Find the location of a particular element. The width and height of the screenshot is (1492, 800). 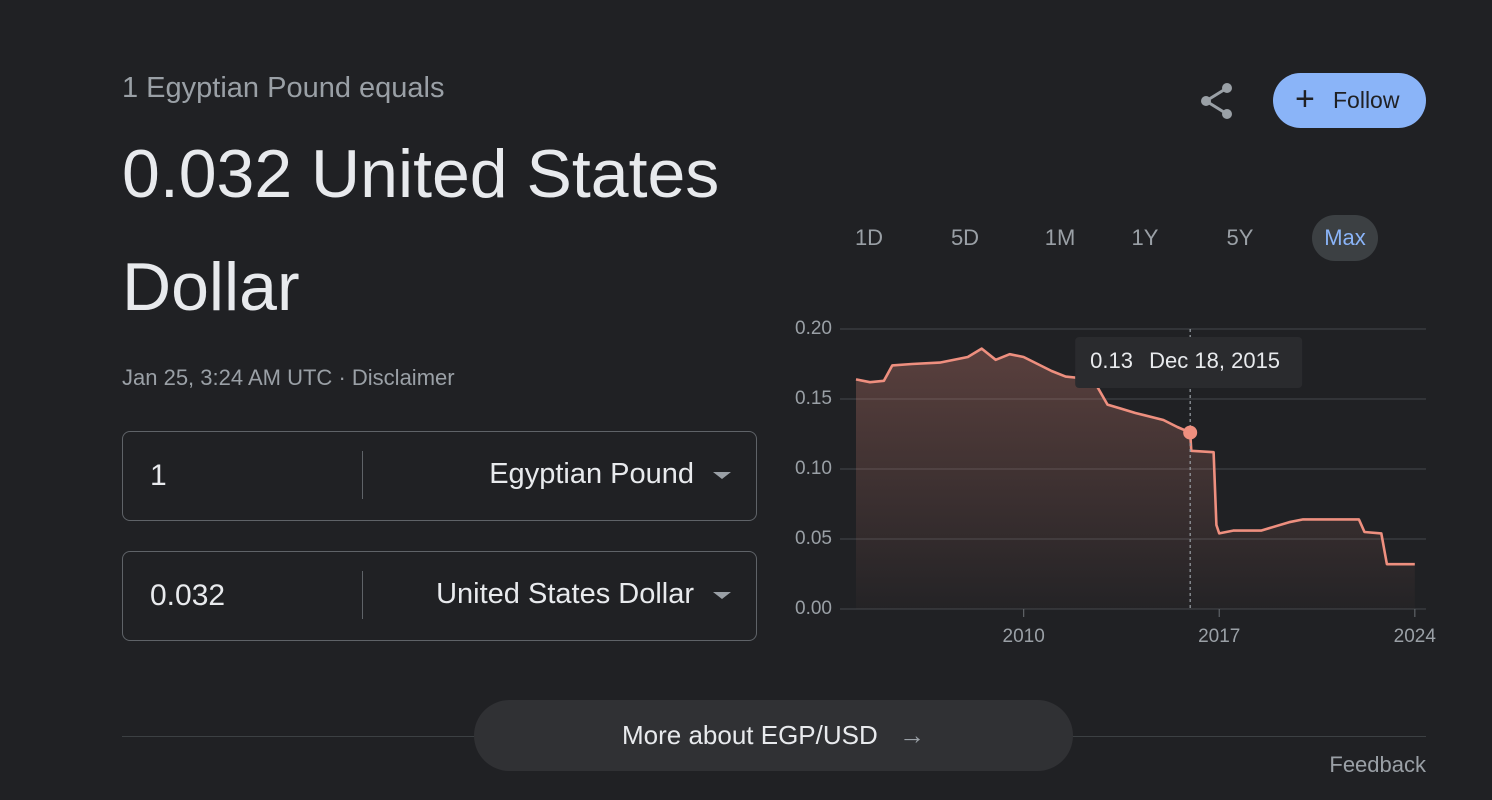

x-tick-label: 2010 is located at coordinates (1024, 636).